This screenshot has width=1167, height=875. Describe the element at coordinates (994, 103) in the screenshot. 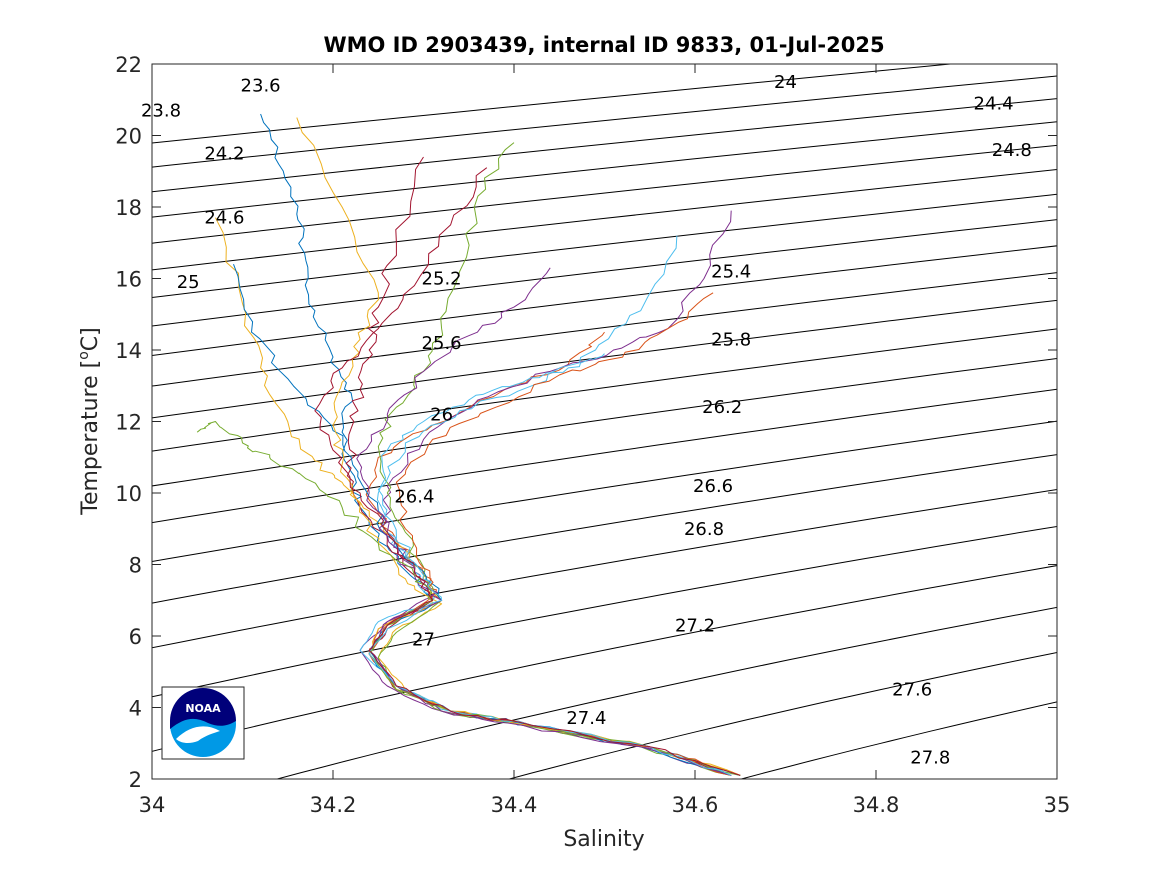

I see `density-contour-label: 24.4` at that location.